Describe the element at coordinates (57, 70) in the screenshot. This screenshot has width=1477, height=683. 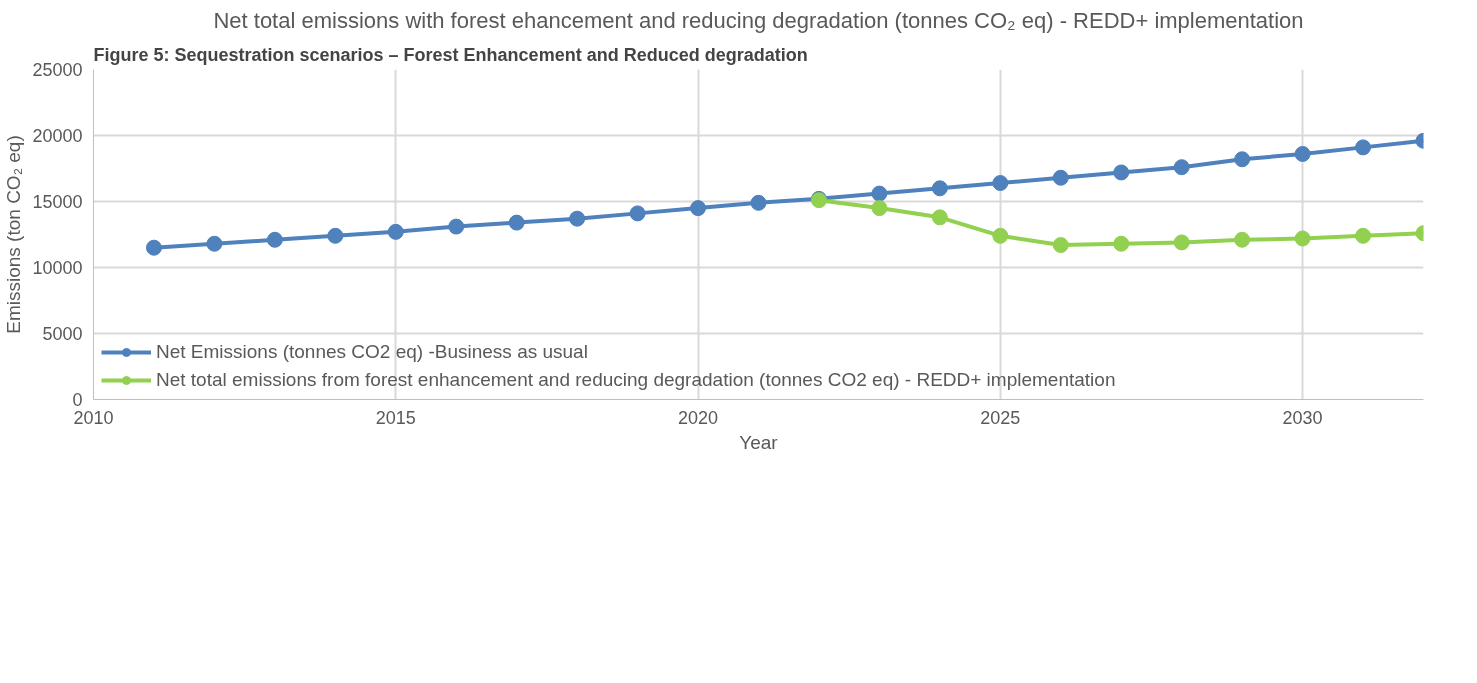
I see `y-tick-label: 25000` at that location.